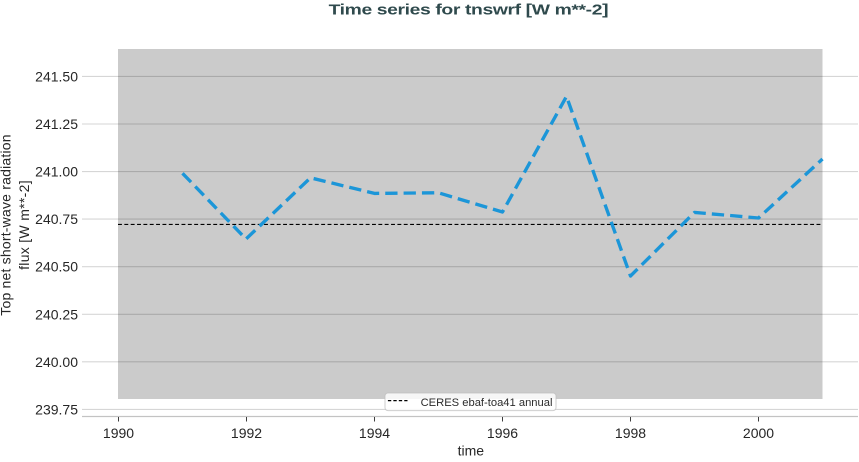 The width and height of the screenshot is (859, 462). What do you see at coordinates (487, 403) in the screenshot?
I see `svg-text: CERES ebaf-toa41 annual` at bounding box center [487, 403].